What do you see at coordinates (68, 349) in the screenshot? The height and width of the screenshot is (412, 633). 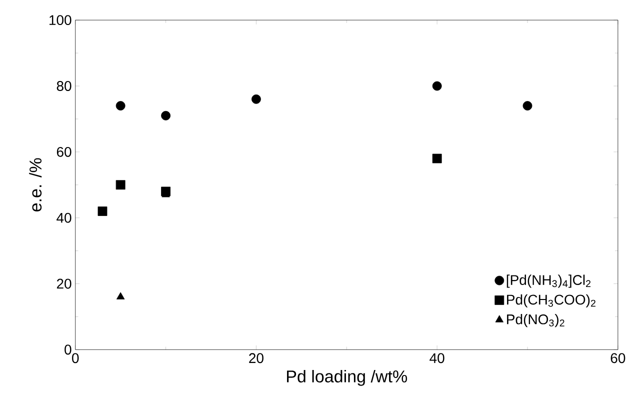 I see `y-tick-label: 0` at bounding box center [68, 349].